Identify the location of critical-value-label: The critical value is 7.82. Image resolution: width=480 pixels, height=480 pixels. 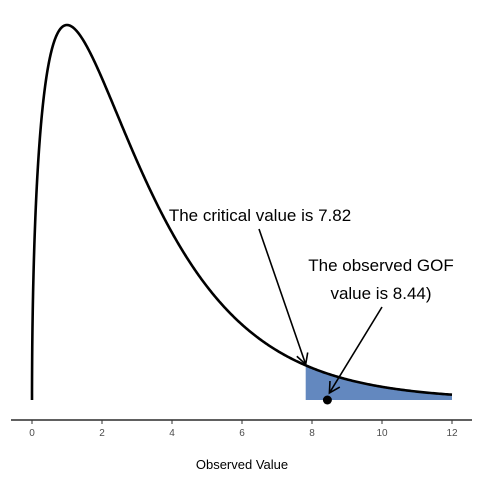
(260, 215).